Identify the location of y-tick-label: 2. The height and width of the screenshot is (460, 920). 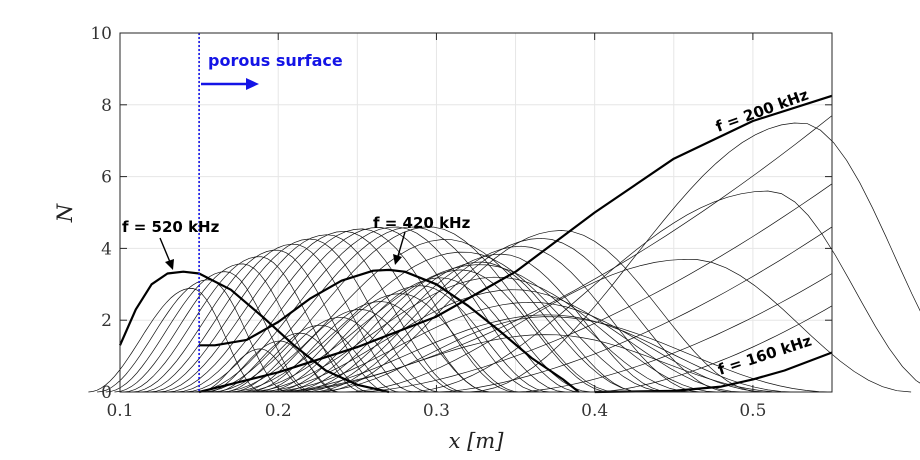
(106, 321).